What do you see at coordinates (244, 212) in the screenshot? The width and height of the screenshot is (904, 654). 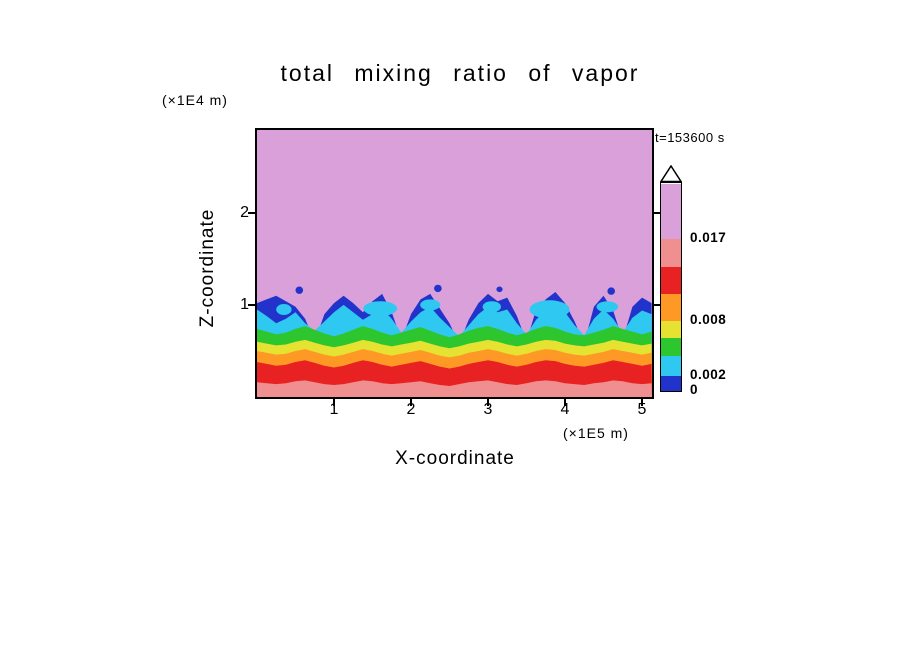 I see `y-tick-label: 2` at bounding box center [244, 212].